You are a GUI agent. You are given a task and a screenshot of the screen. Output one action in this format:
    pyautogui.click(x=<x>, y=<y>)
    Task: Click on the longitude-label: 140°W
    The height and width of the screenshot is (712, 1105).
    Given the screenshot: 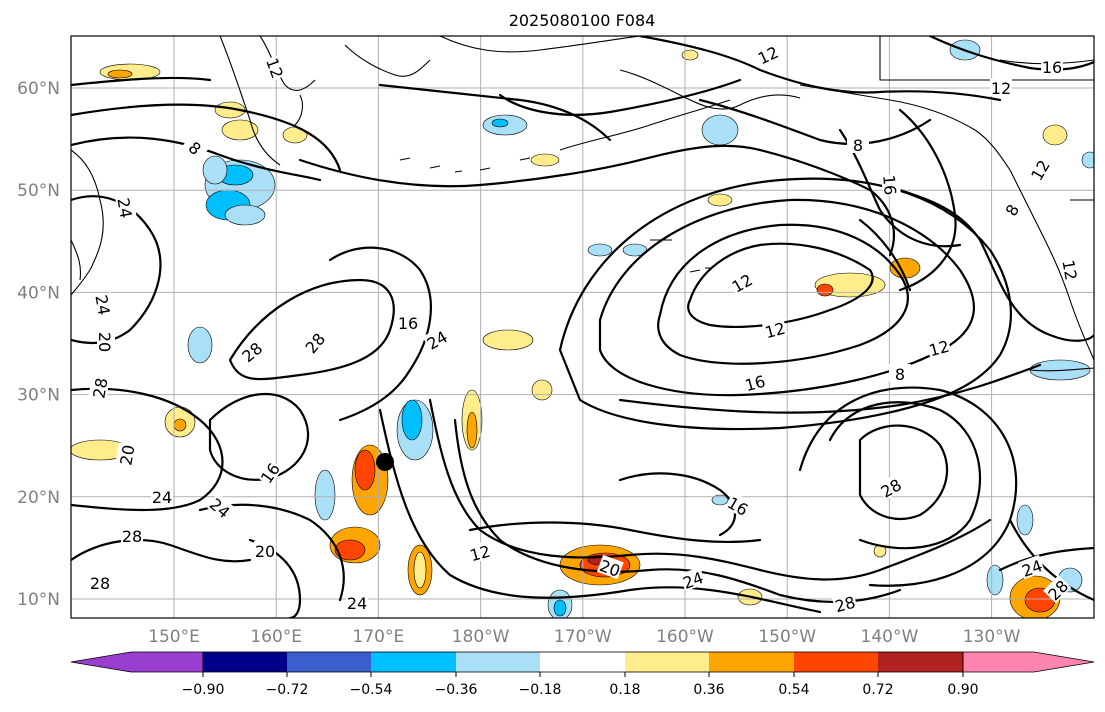 What is the action you would take?
    pyautogui.click(x=890, y=637)
    